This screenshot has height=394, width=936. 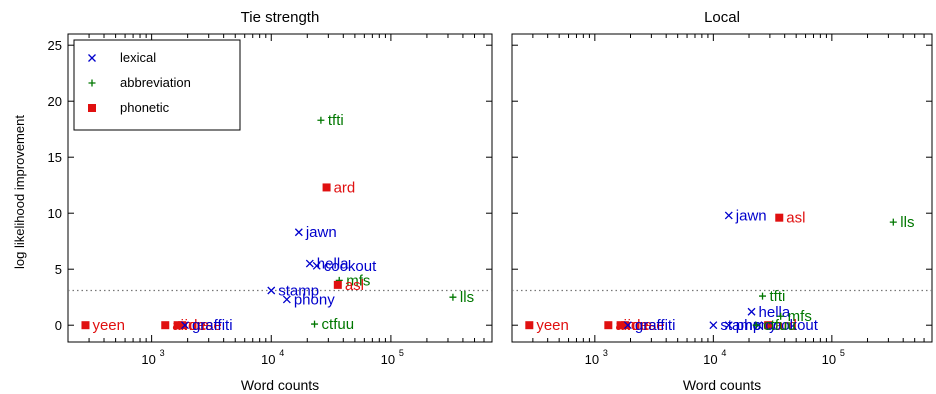 What do you see at coordinates (55, 157) in the screenshot?
I see `y-tick-label: 15` at bounding box center [55, 157].